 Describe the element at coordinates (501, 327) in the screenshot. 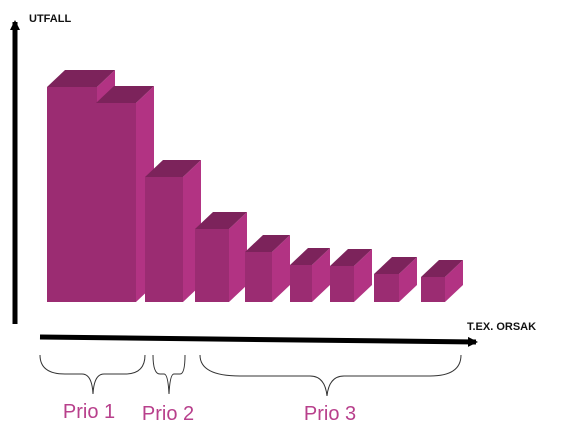

I see `x-axis-label: T.EX. ORSAK` at that location.